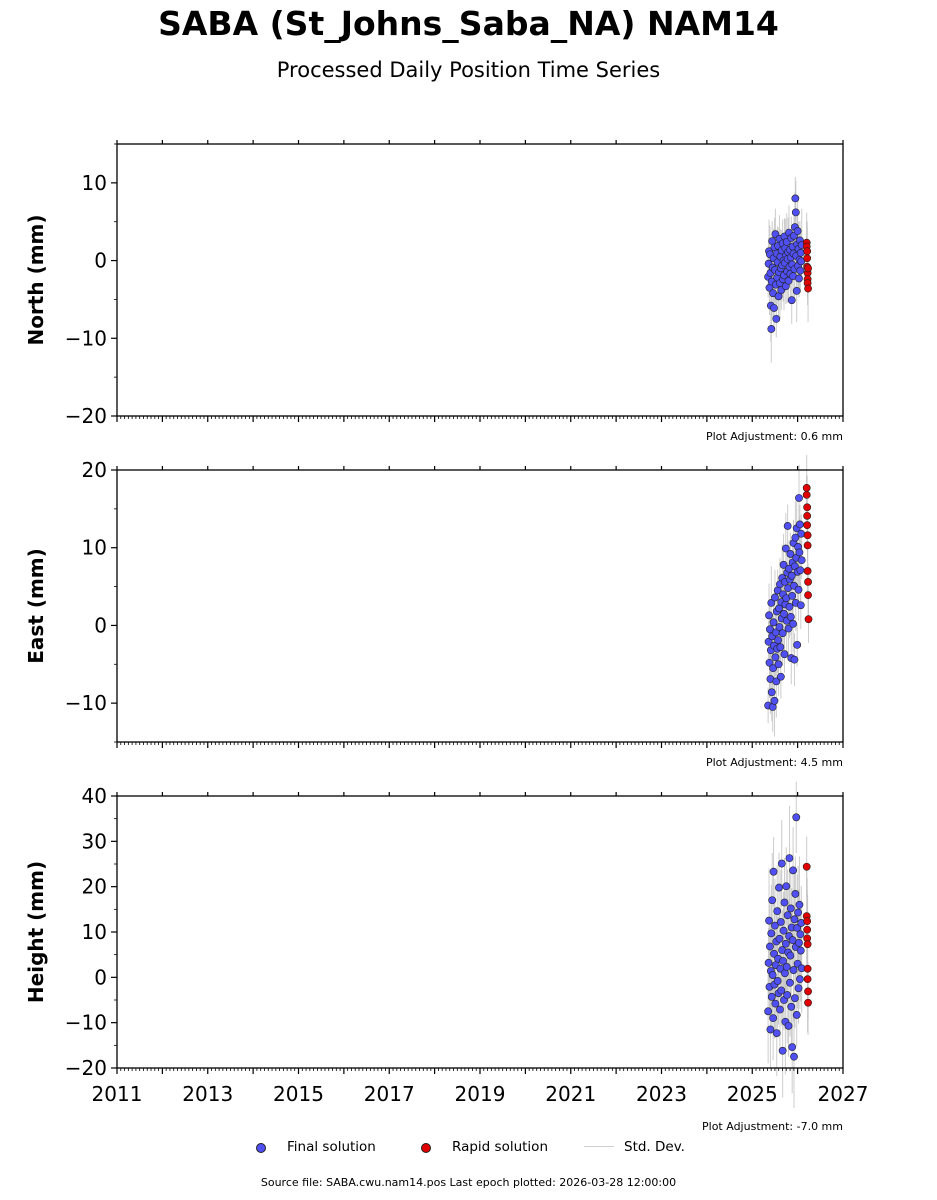 The height and width of the screenshot is (1200, 937). What do you see at coordinates (772, 1126) in the screenshot?
I see `plot-adjustment-note: Plot Adjustment: -7.0 mm` at bounding box center [772, 1126].